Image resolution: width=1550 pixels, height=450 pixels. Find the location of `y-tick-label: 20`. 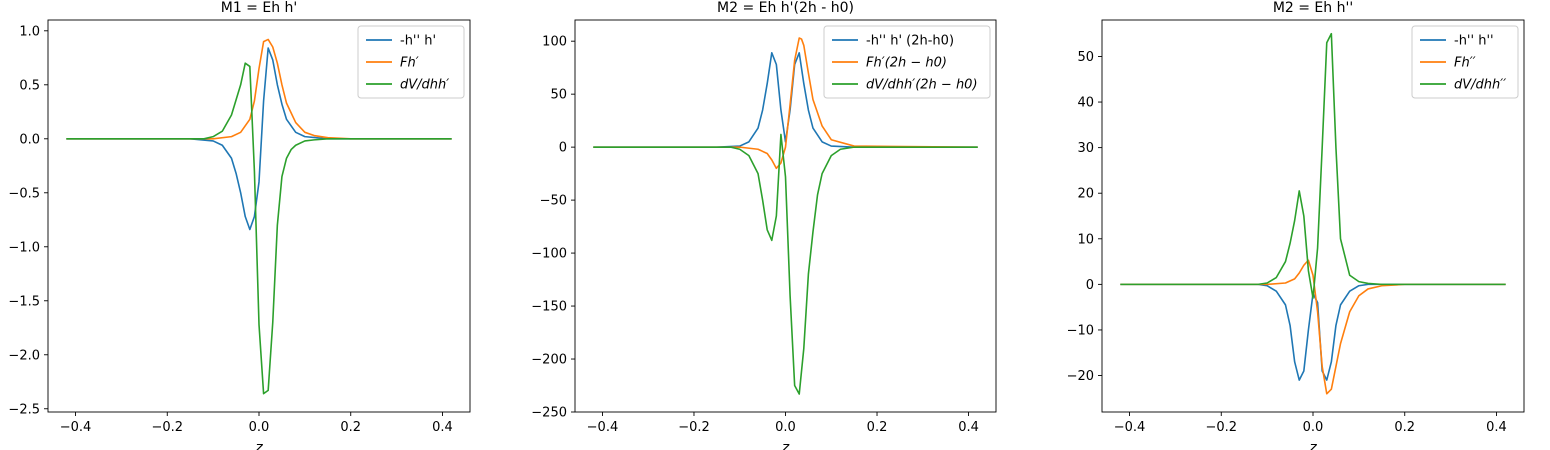

y-tick-label: 20 is located at coordinates (1085, 194).